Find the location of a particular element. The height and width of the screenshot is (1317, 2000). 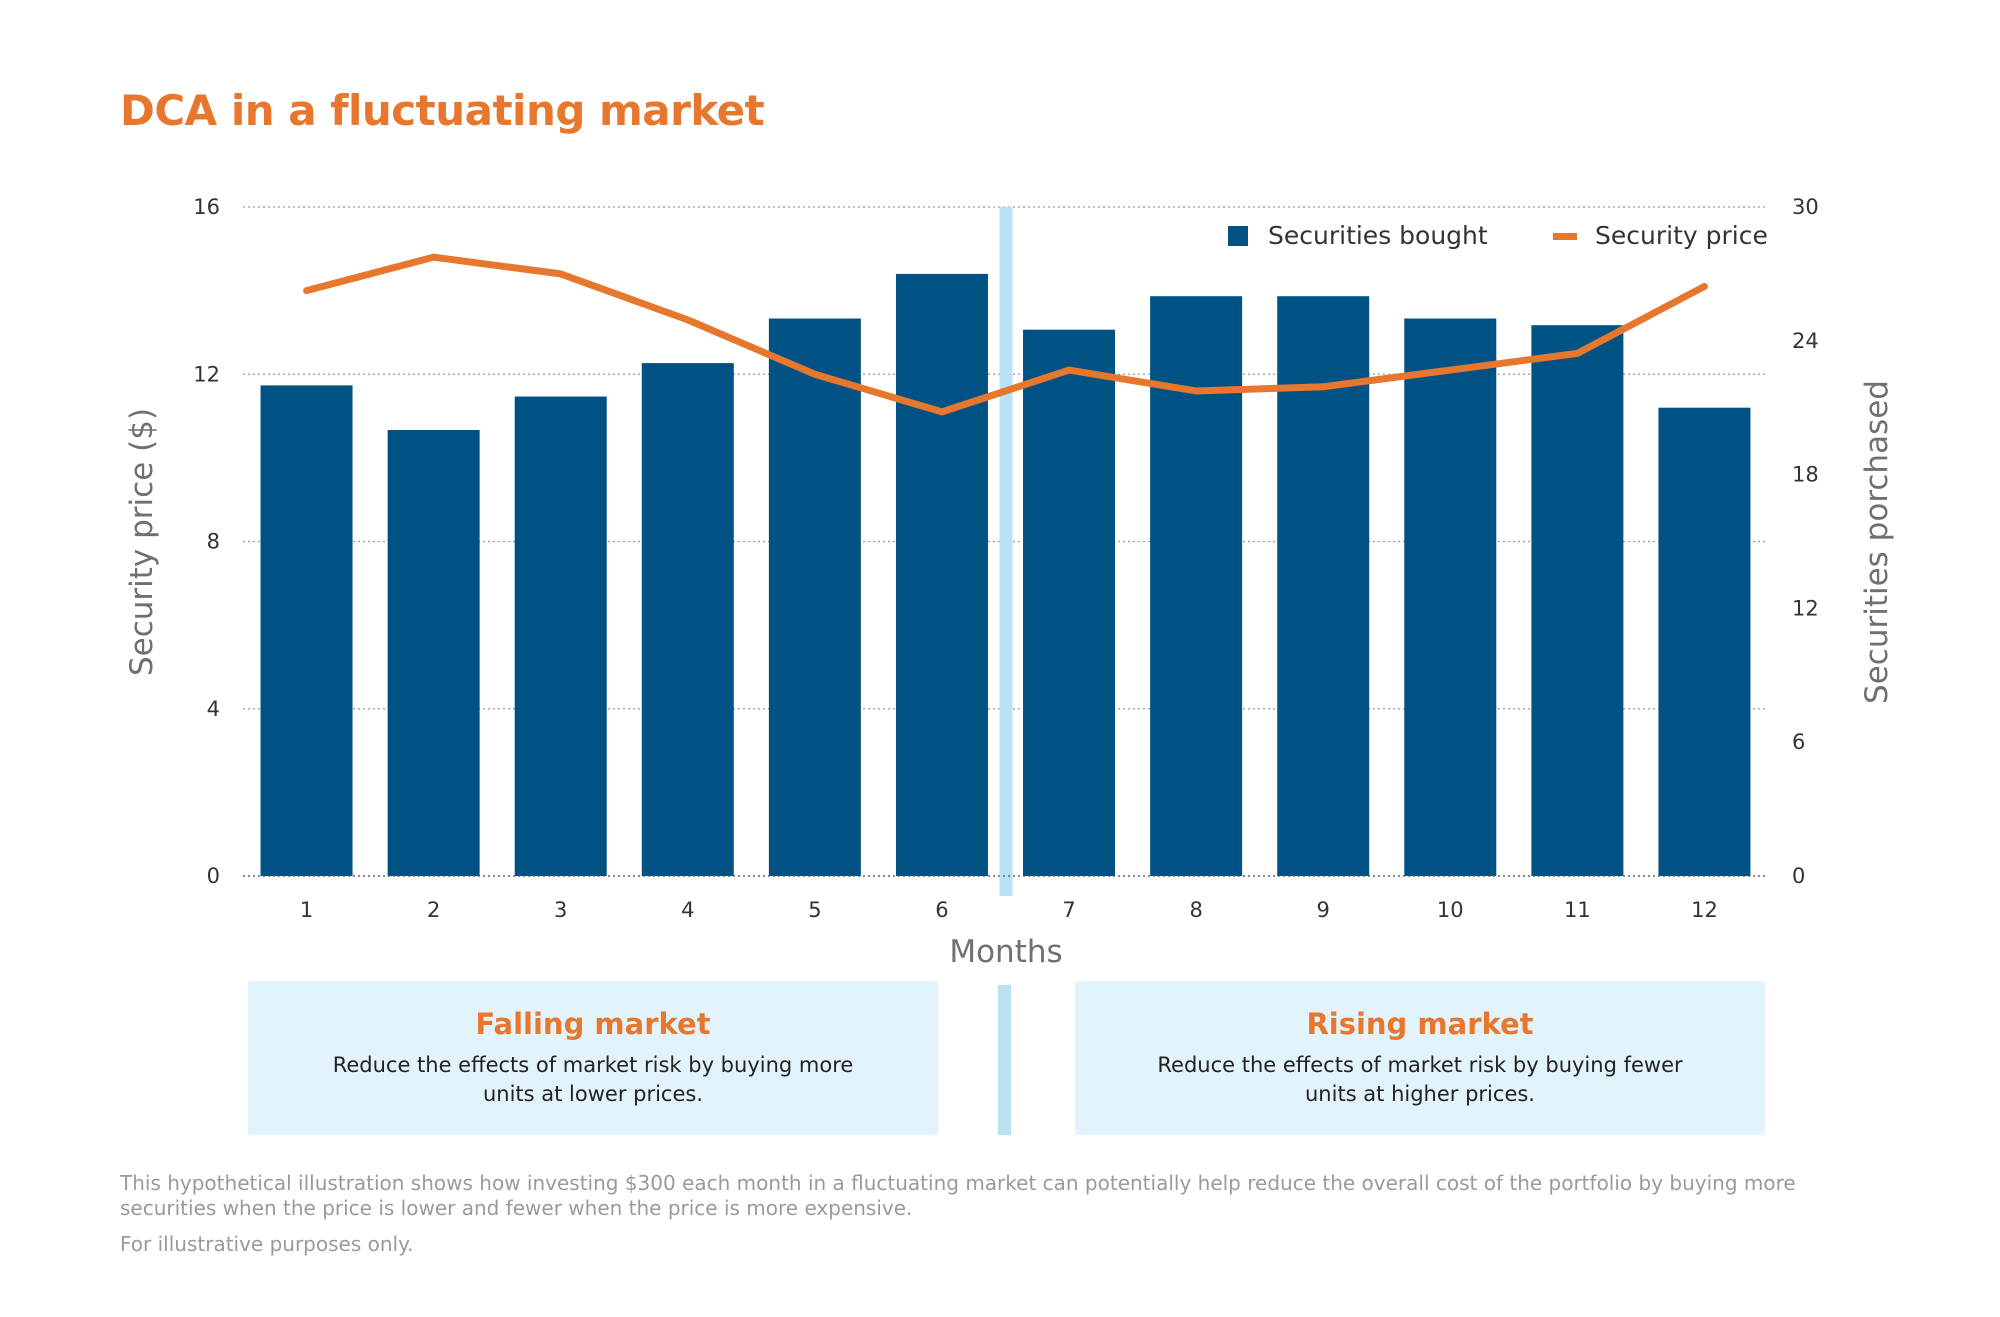

y-tick-label: 12 is located at coordinates (206, 374).